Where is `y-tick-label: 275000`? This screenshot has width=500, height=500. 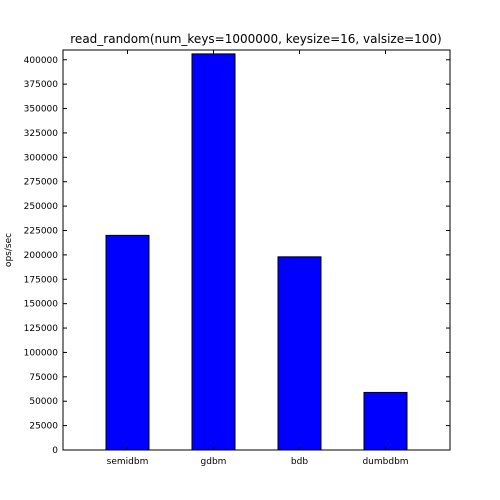 y-tick-label: 275000 is located at coordinates (41, 183).